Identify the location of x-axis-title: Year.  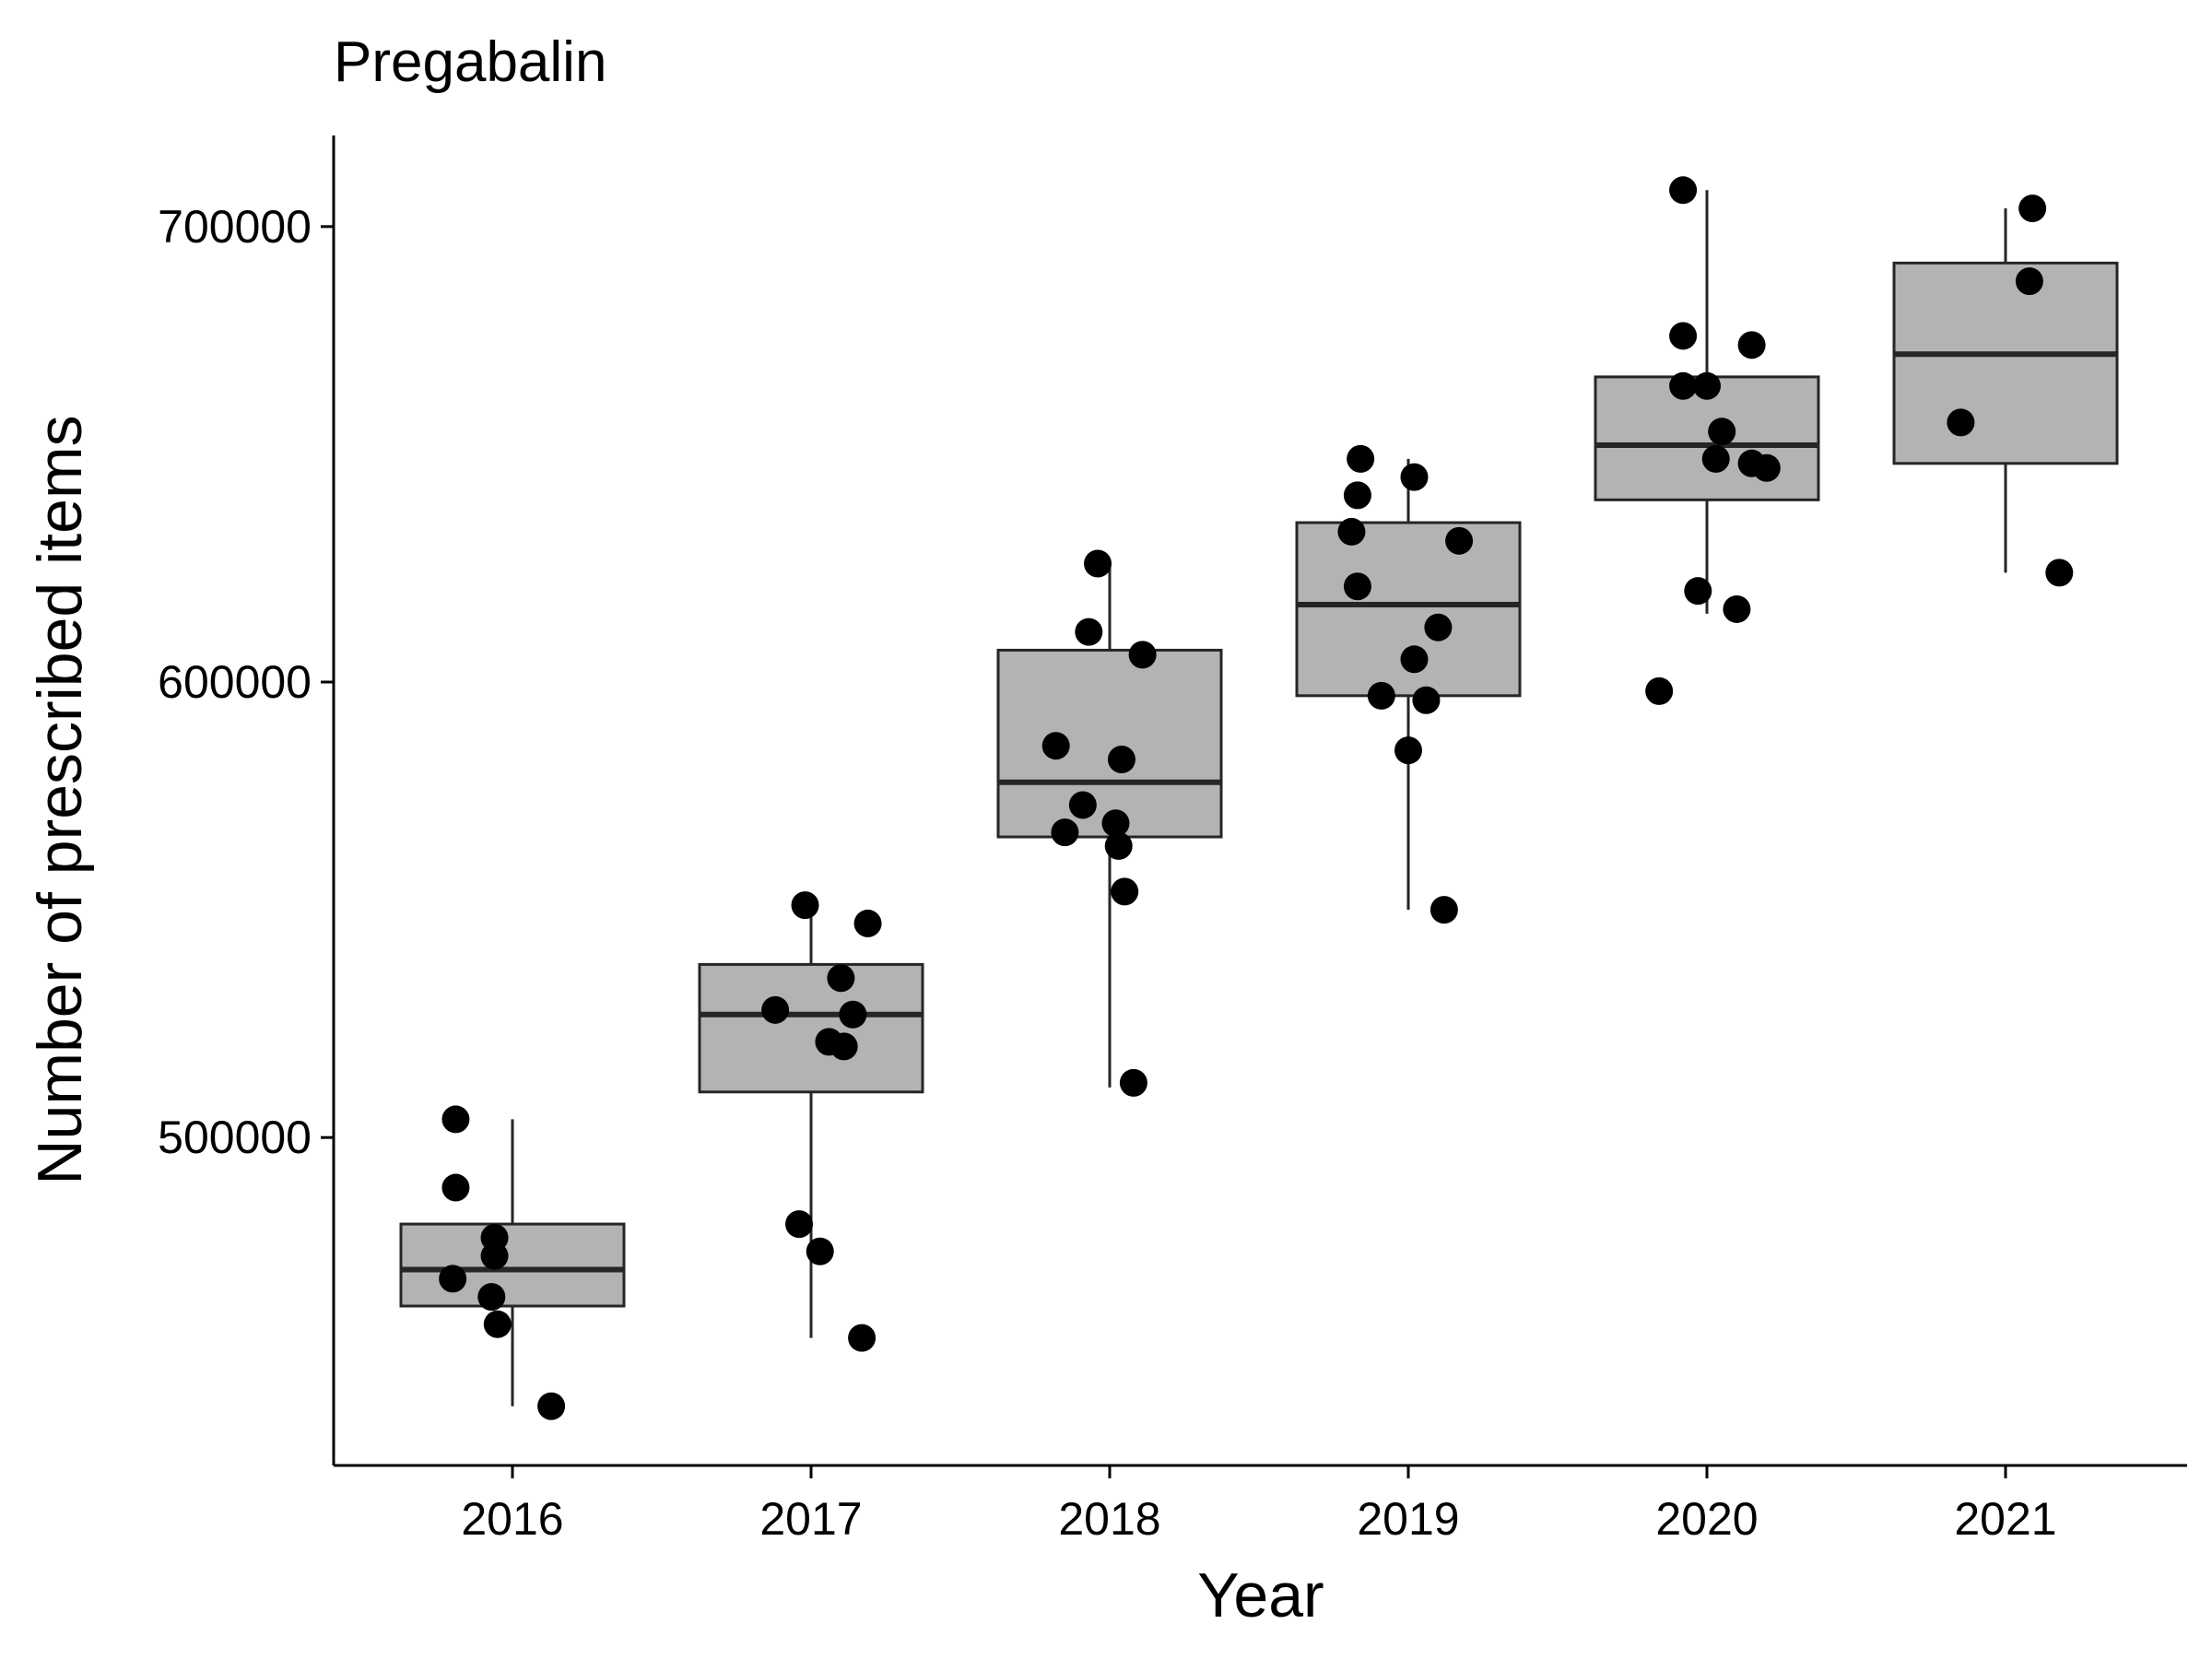
(1260, 1595).